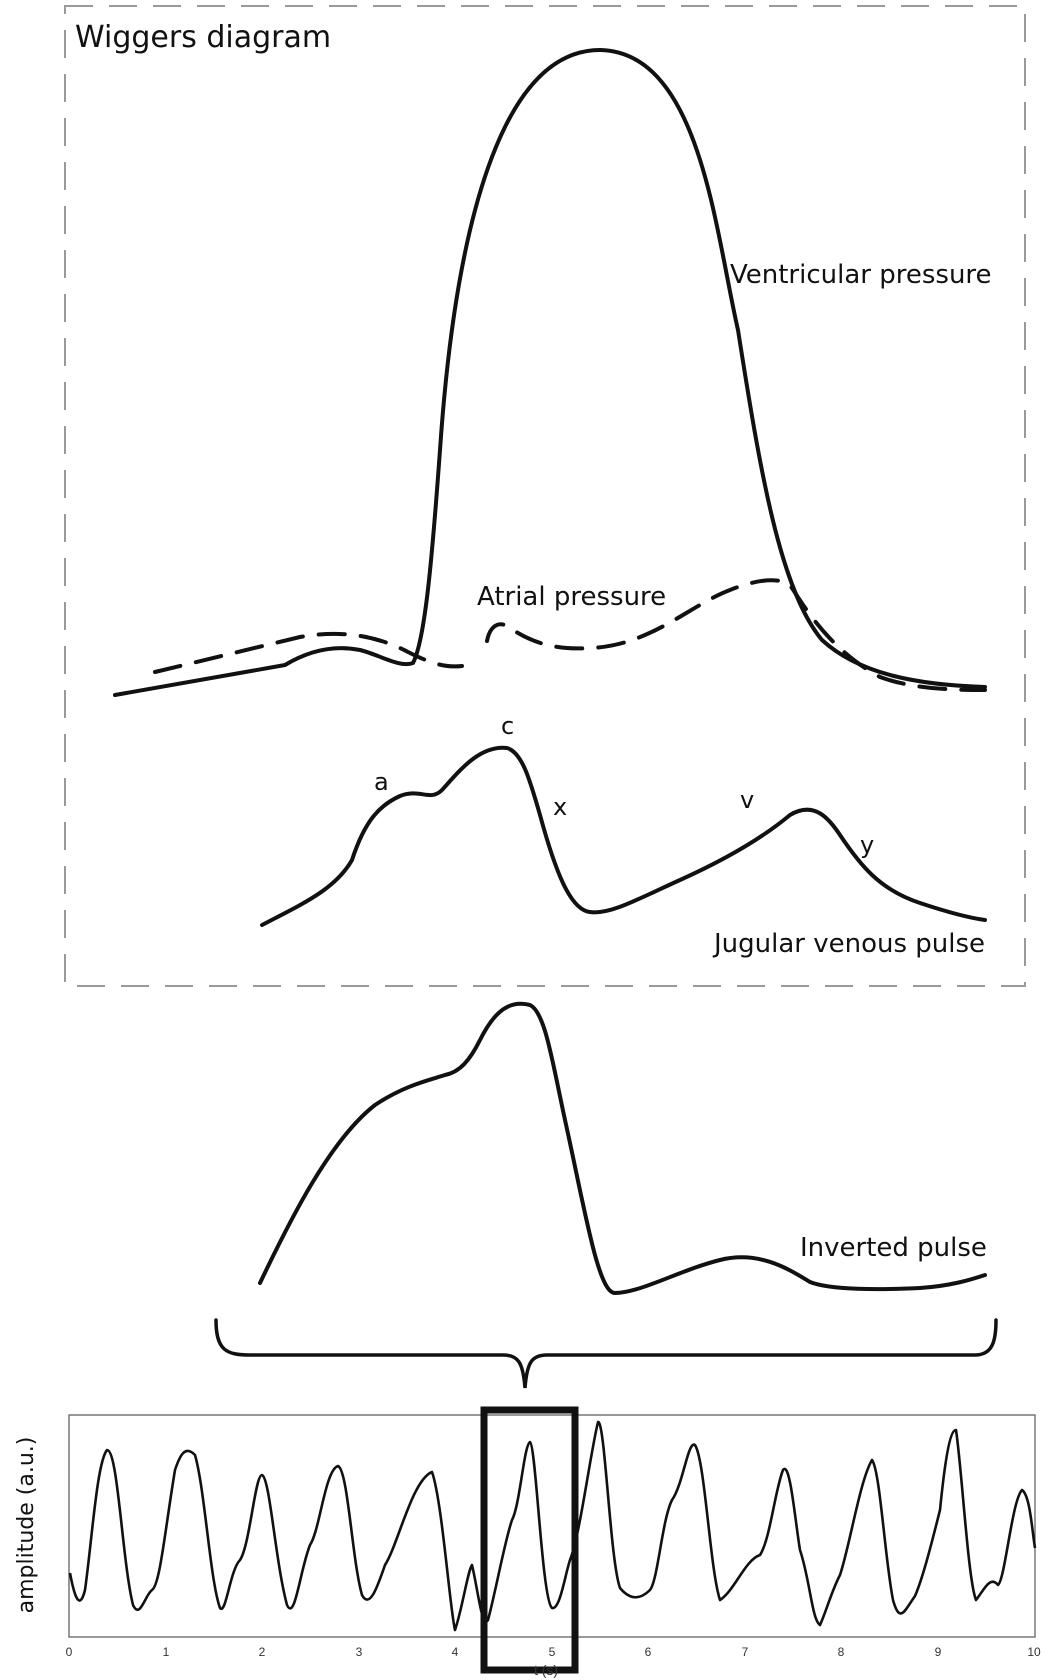  I want to click on wave-y: y, so click(867, 845).